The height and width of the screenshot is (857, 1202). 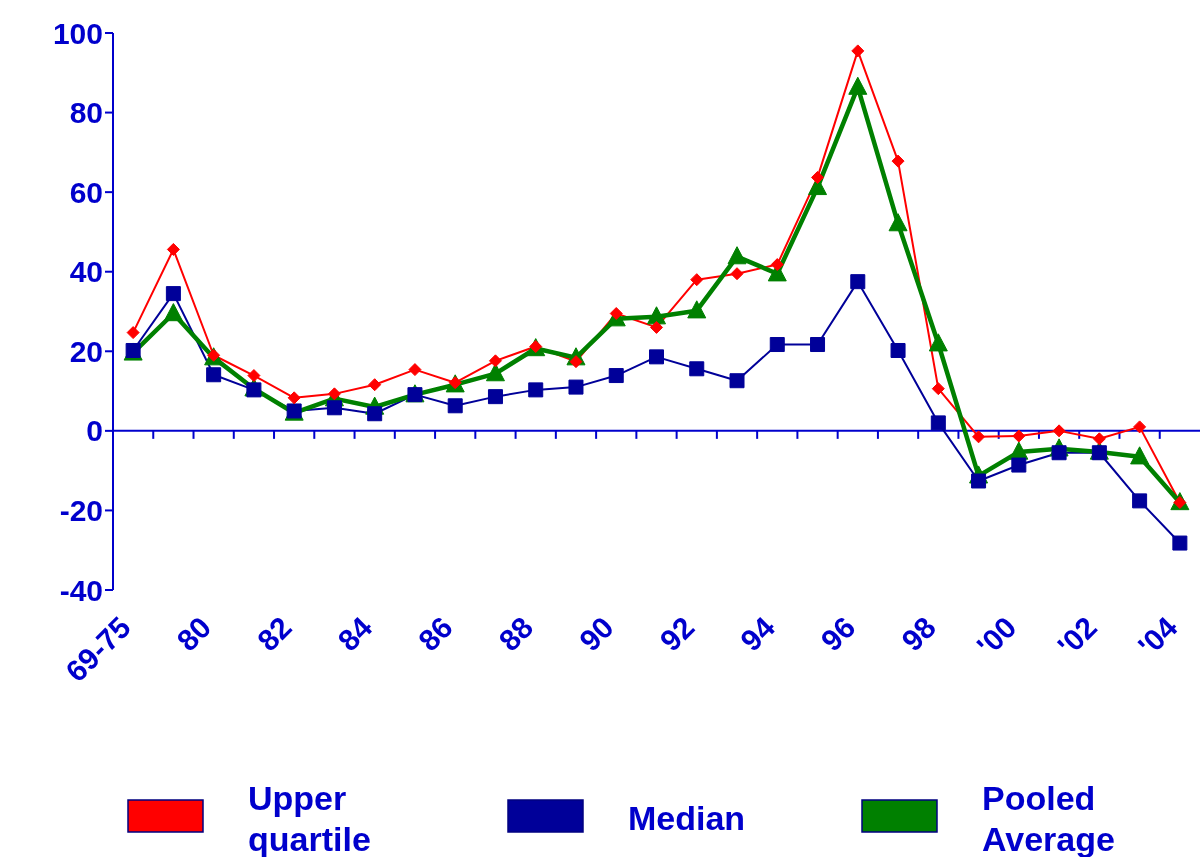 What do you see at coordinates (1157, 636) in the screenshot?
I see `x-tick-label: '04` at bounding box center [1157, 636].